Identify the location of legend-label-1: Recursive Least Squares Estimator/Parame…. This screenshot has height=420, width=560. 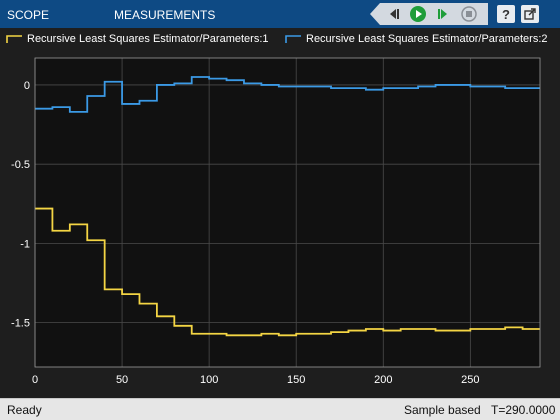
(148, 39).